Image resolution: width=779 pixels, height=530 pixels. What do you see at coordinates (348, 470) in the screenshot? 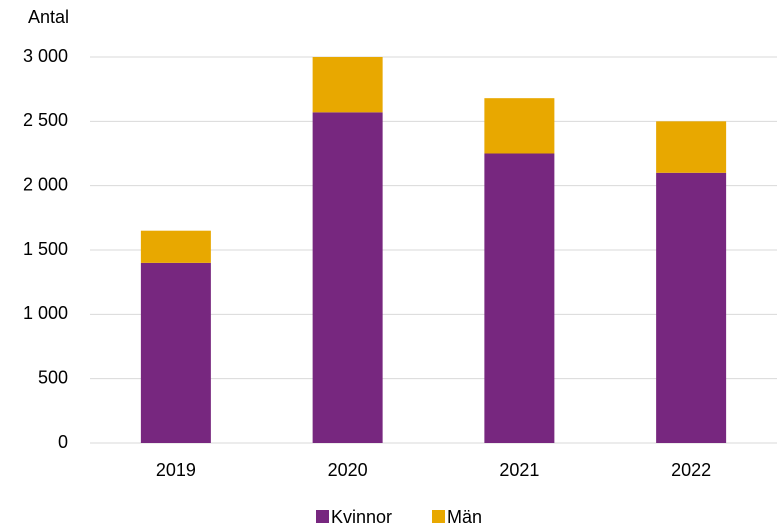
I see `x-tick-label: 2020` at bounding box center [348, 470].